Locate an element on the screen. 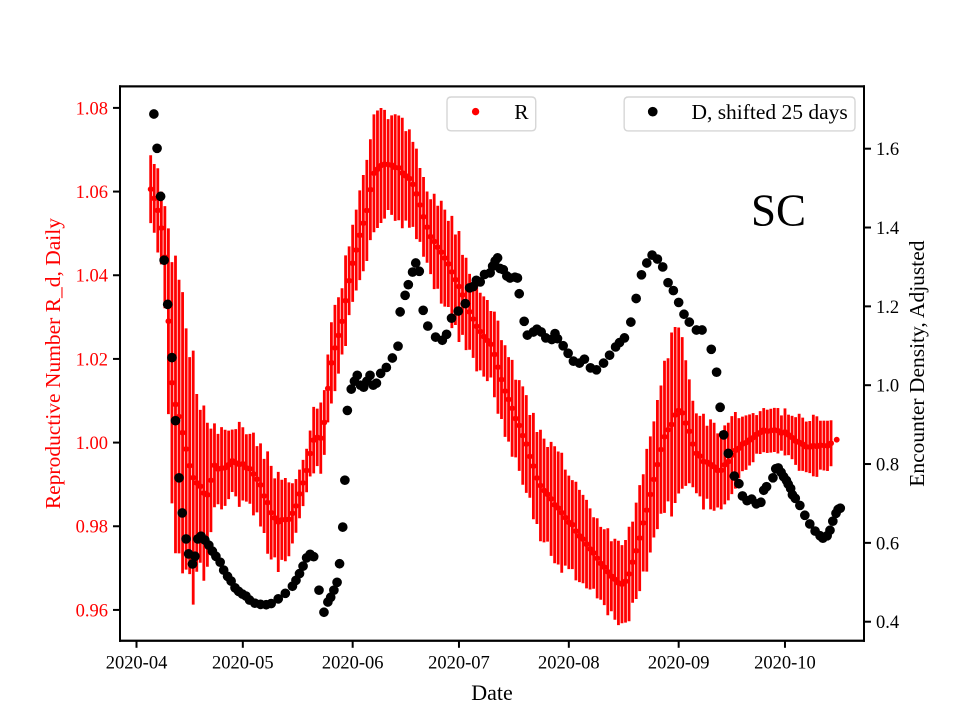 The image size is (960, 725). svg-text: 2020-04 is located at coordinates (137, 663).